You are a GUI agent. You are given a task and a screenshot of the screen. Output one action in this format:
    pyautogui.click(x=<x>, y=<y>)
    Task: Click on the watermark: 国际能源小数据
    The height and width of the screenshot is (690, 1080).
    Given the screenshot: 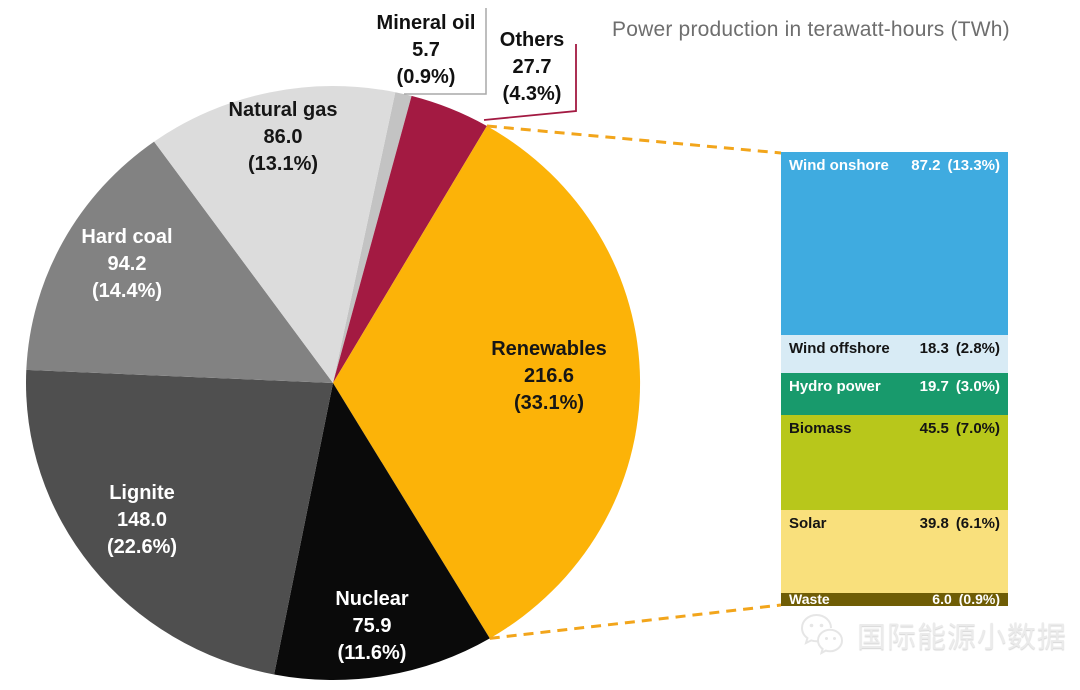 What is the action you would take?
    pyautogui.click(x=931, y=635)
    